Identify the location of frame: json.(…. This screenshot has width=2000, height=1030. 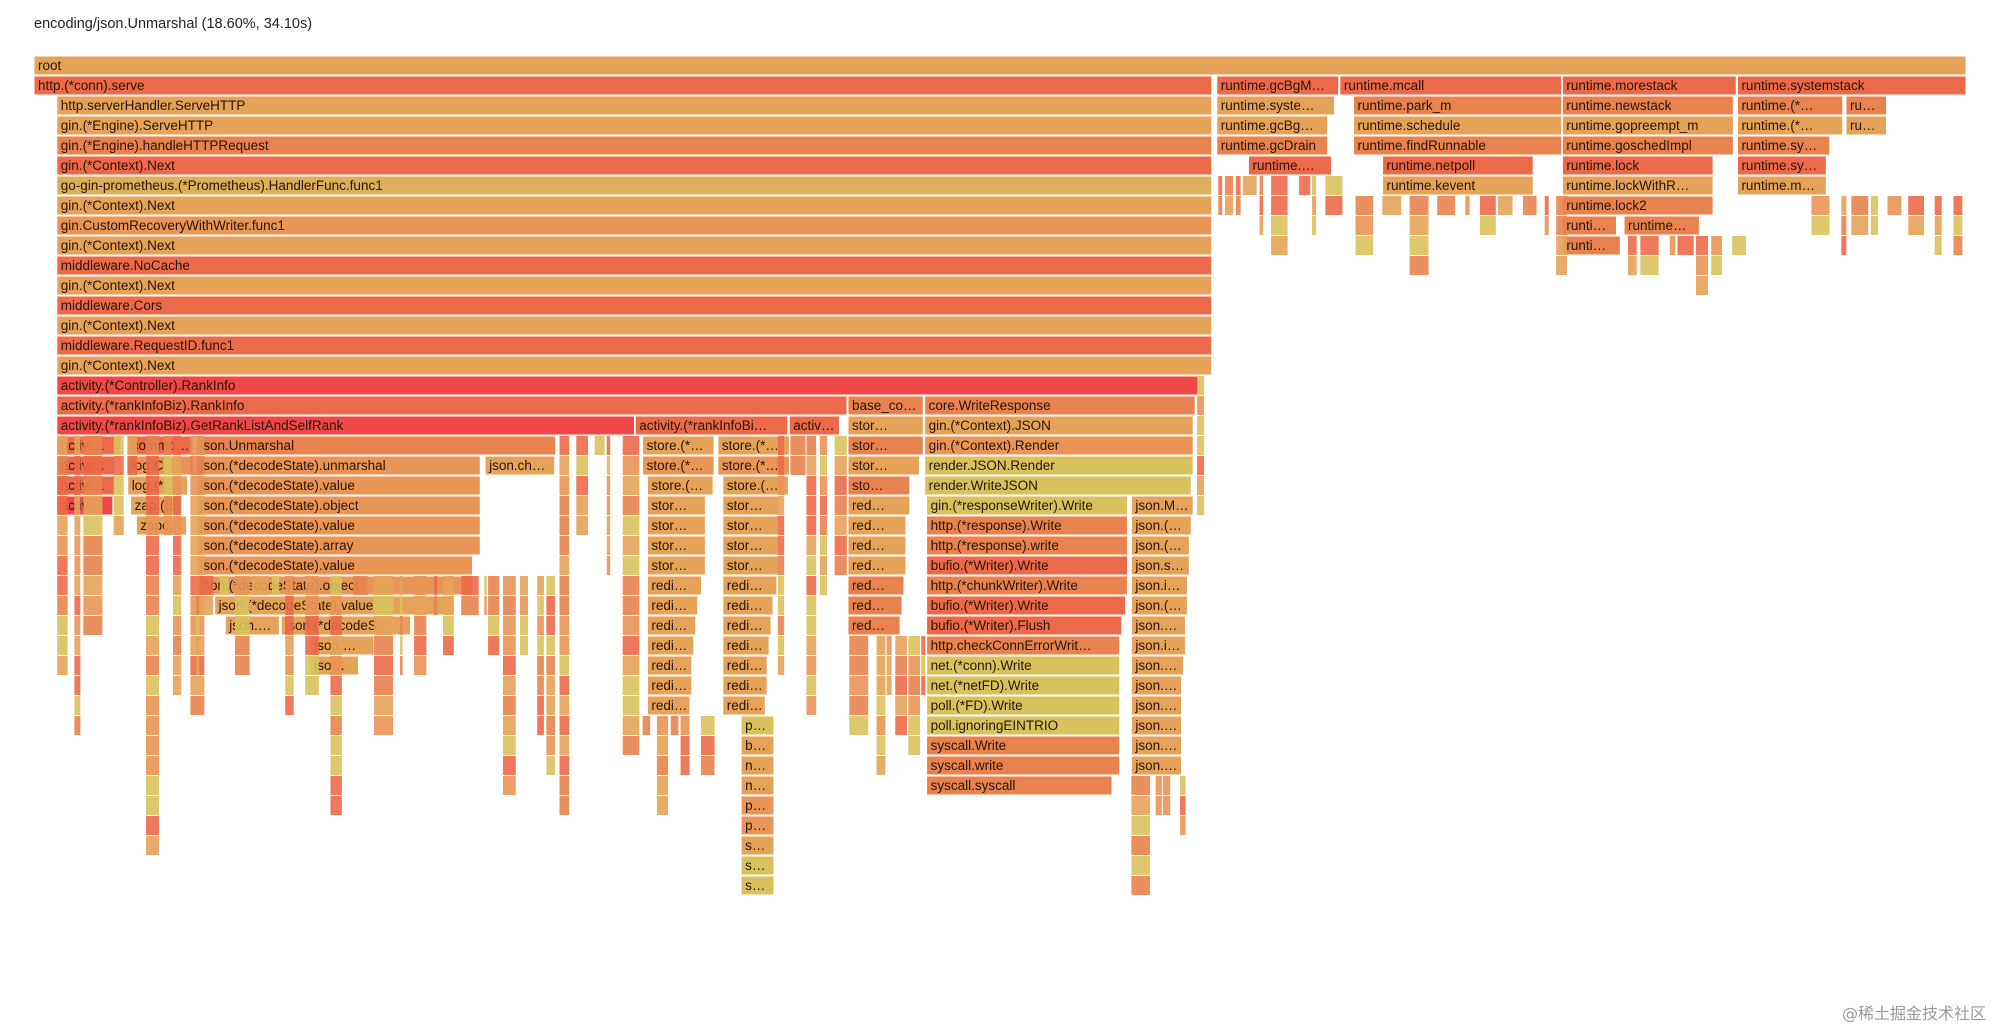
(1161, 525).